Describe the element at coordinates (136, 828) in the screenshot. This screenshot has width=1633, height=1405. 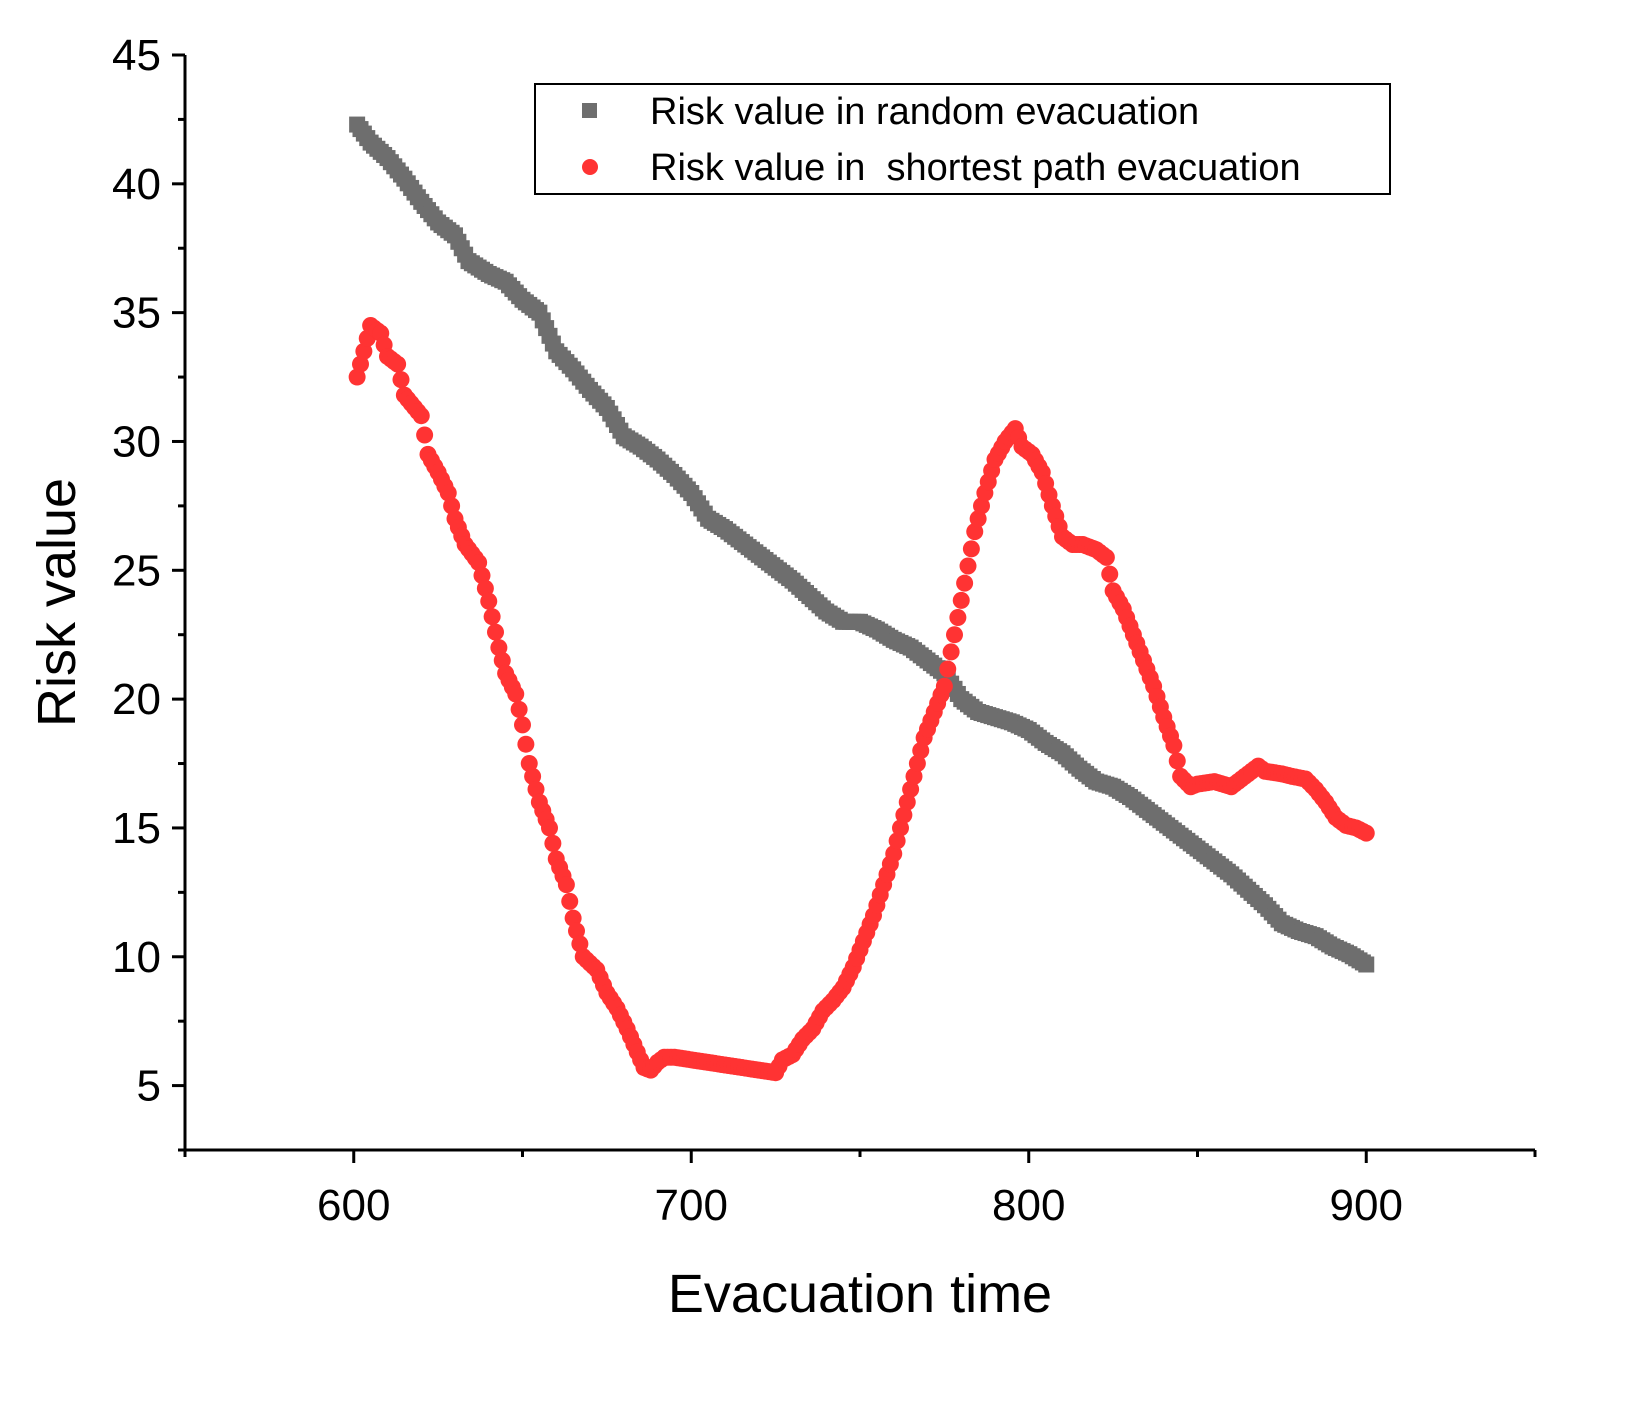
I see `y-tick-label: 15` at that location.